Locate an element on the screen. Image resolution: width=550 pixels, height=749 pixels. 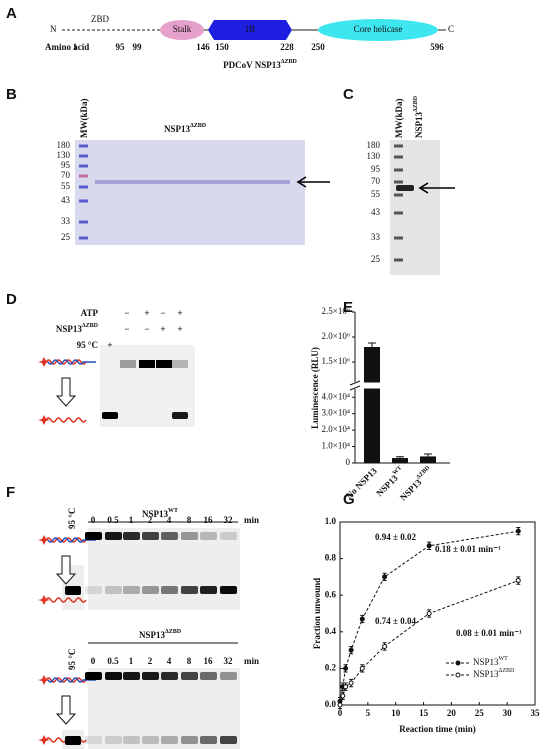
position: 250 is located at coordinates (318, 47).